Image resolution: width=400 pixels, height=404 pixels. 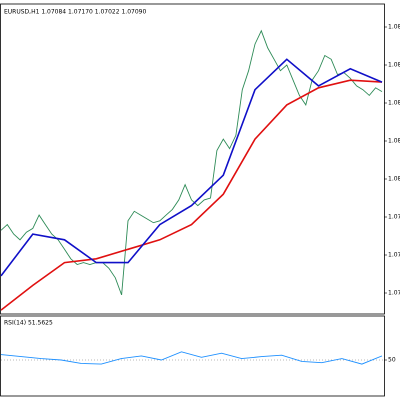 I want to click on y-tick-label: 1.075, so click(x=394, y=293).